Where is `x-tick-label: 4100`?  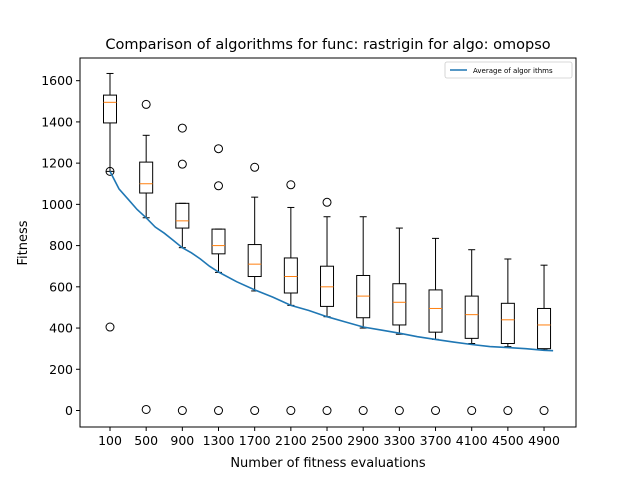 x-tick-label: 4100 is located at coordinates (472, 440).